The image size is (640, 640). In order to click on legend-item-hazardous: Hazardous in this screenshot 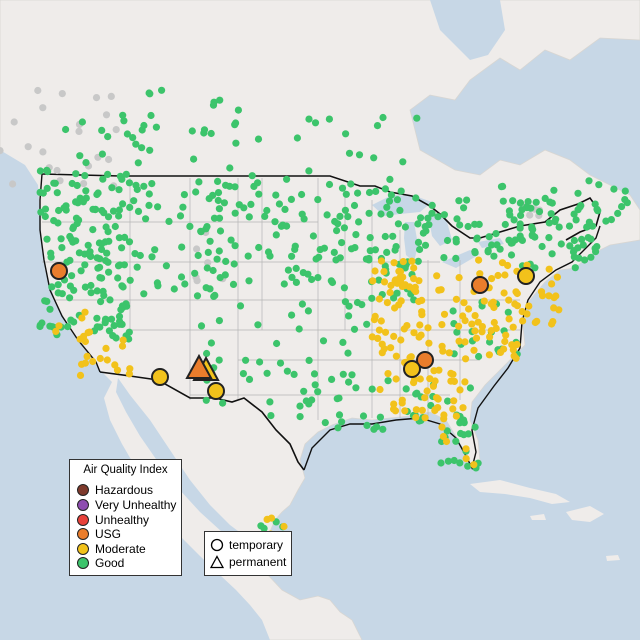, I will do `click(115, 490)`.